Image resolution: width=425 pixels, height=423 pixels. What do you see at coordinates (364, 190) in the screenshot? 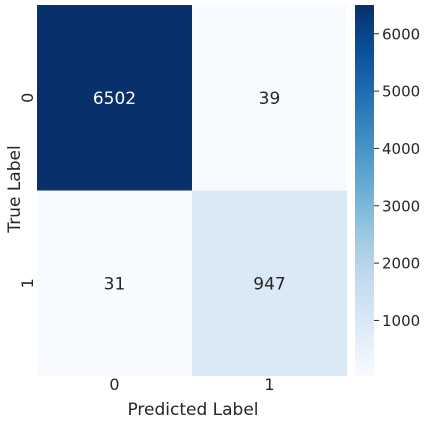
I see `colorbar` at bounding box center [364, 190].